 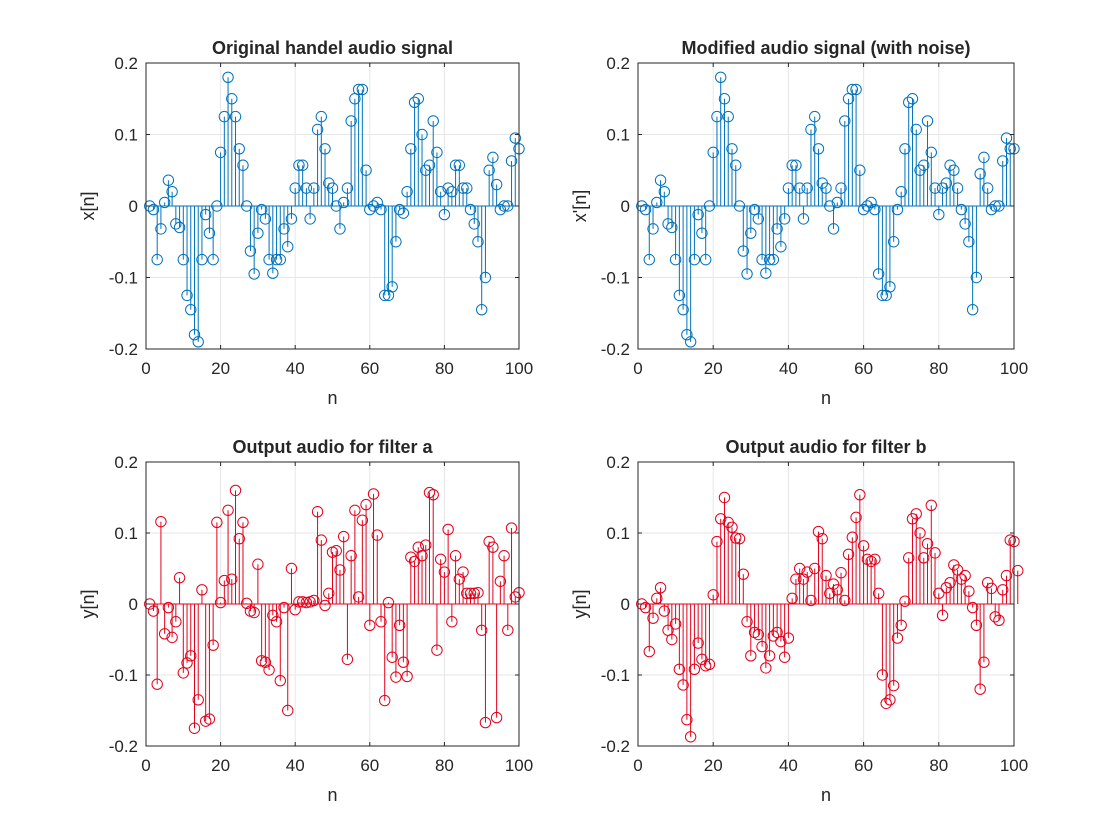 What do you see at coordinates (615, 278) in the screenshot?
I see `y-tick-label: -0.1` at bounding box center [615, 278].